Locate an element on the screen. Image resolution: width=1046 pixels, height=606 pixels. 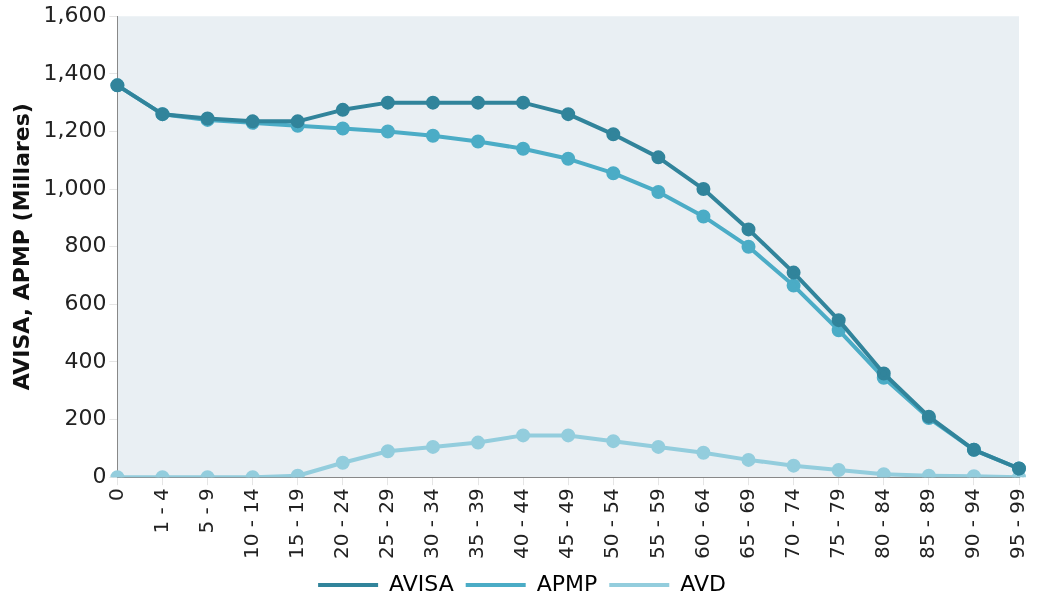
legend-label: AVISA is located at coordinates (421, 583).